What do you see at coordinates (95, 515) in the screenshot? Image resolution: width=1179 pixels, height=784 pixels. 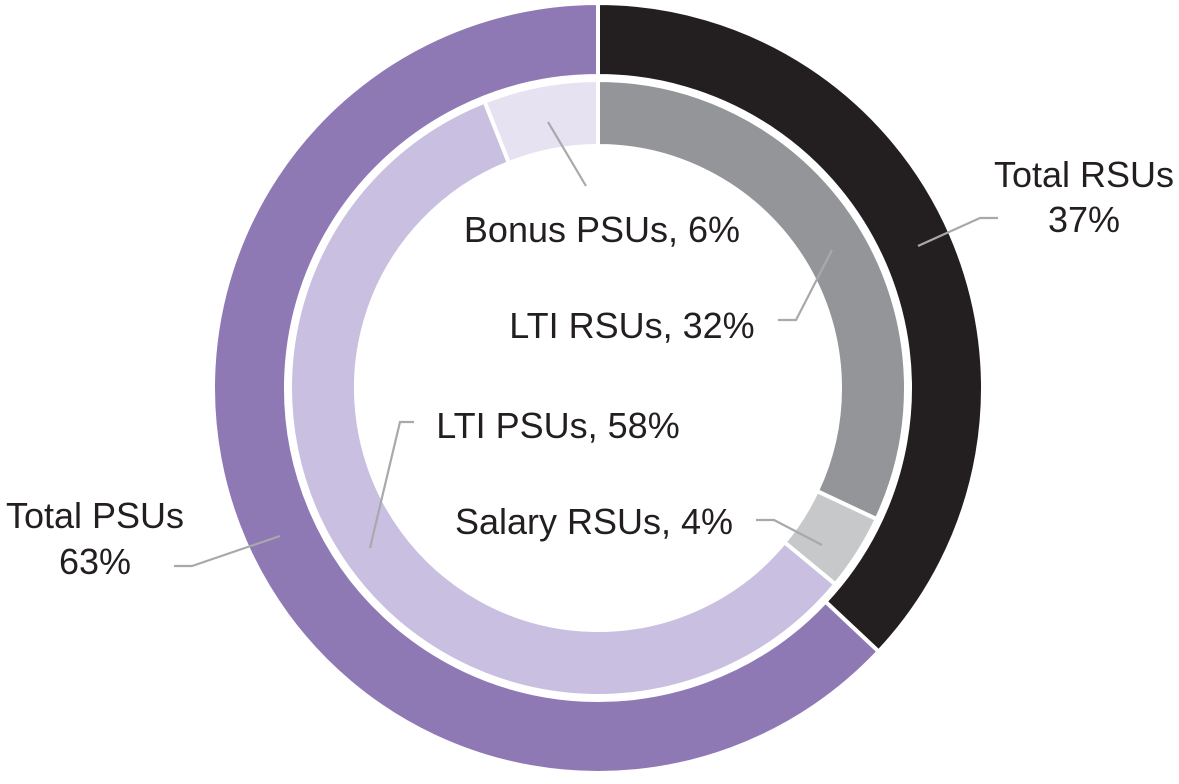 I see `label-total-psus-name: Total PSUs` at bounding box center [95, 515].